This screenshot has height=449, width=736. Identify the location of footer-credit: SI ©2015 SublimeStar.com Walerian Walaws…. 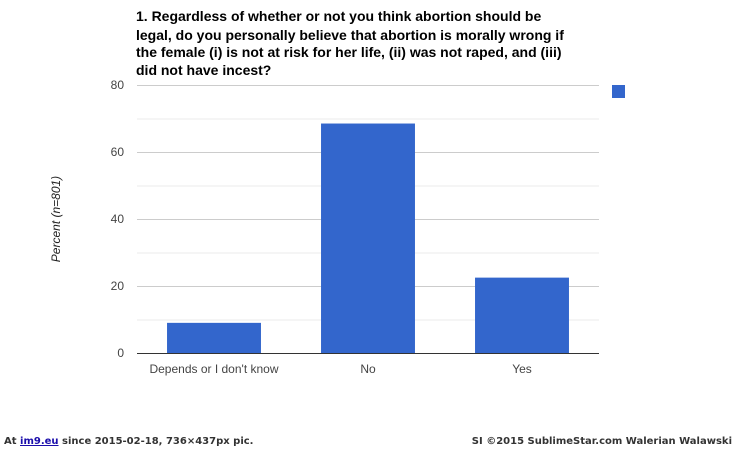
(601, 441).